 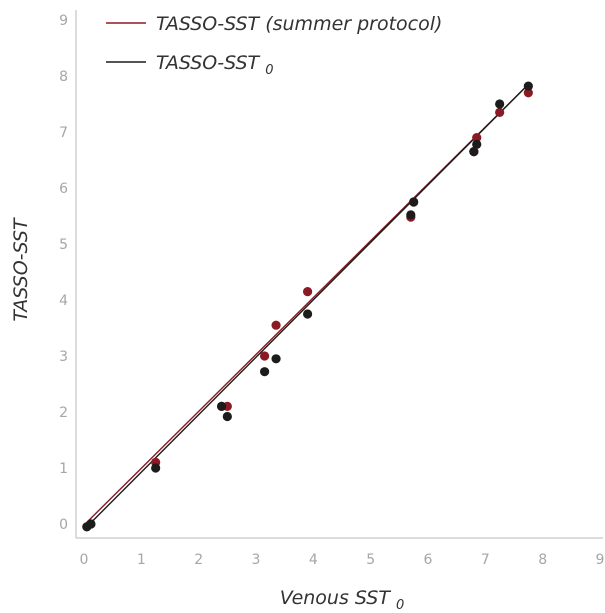 What do you see at coordinates (370, 560) in the screenshot?
I see `x-tick-label: 5` at bounding box center [370, 560].